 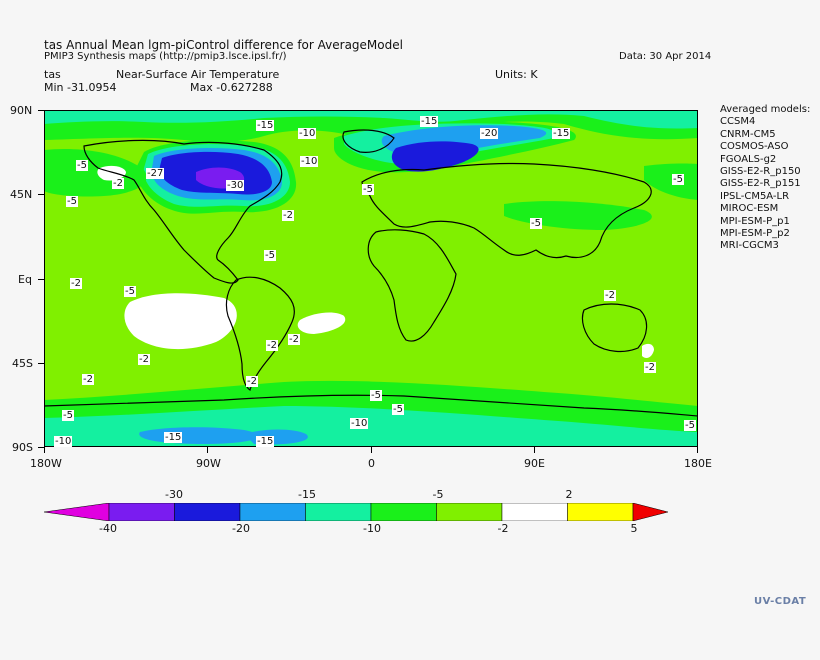 I want to click on colorbar-label: -5, so click(x=438, y=494).